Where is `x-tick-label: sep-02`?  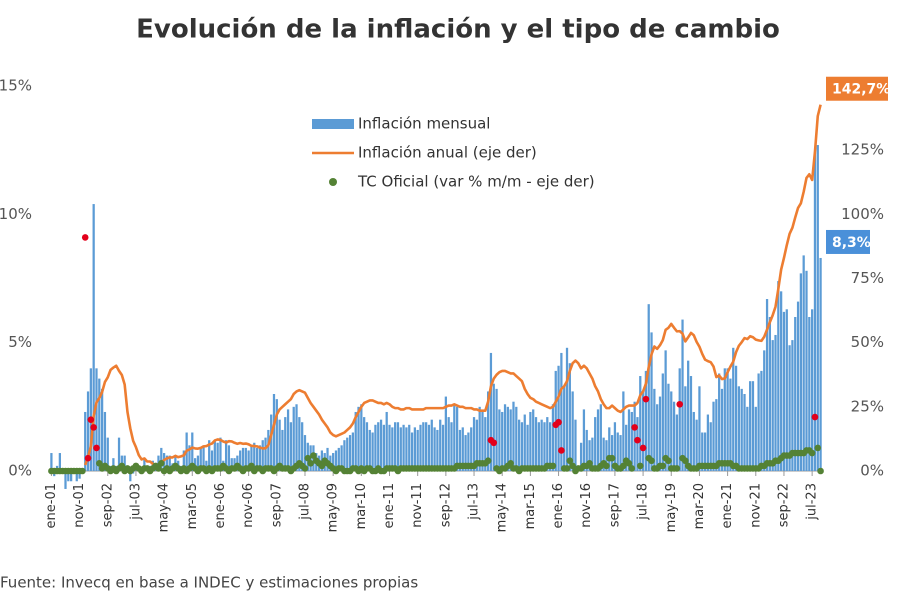 x-tick-label: sep-02 is located at coordinates (107, 505).